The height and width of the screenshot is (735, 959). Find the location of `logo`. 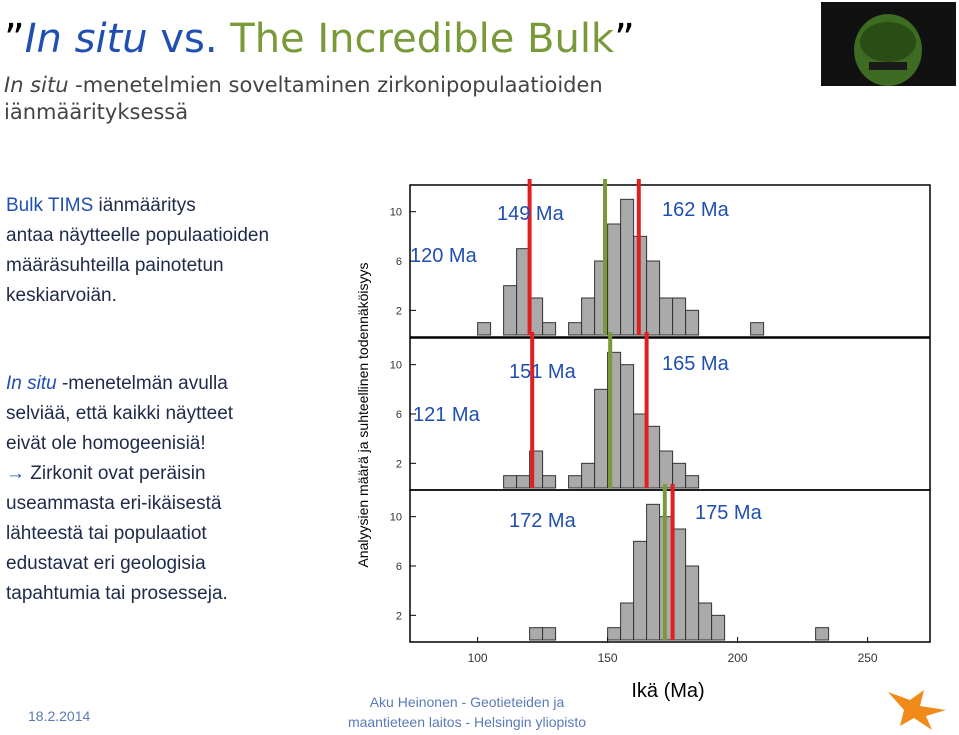

logo is located at coordinates (917, 710).